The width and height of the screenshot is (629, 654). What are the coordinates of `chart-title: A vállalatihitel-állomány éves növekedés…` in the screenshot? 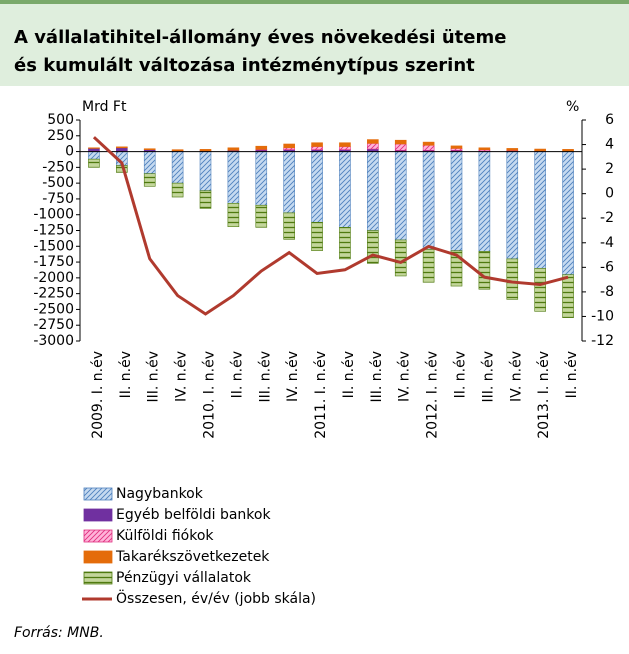 It's located at (260, 37).